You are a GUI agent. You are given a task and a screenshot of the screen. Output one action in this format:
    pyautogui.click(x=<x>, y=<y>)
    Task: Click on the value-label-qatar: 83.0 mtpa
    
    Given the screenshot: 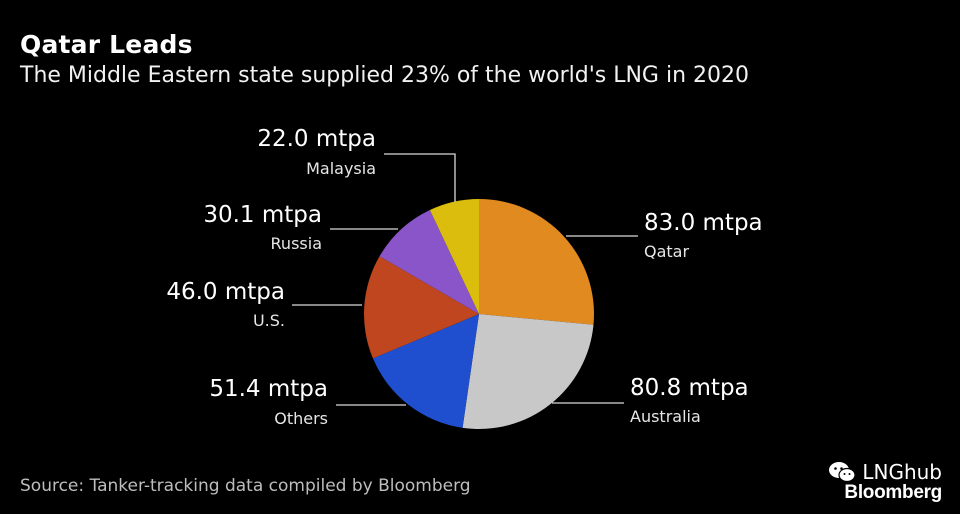 What is the action you would take?
    pyautogui.click(x=703, y=223)
    